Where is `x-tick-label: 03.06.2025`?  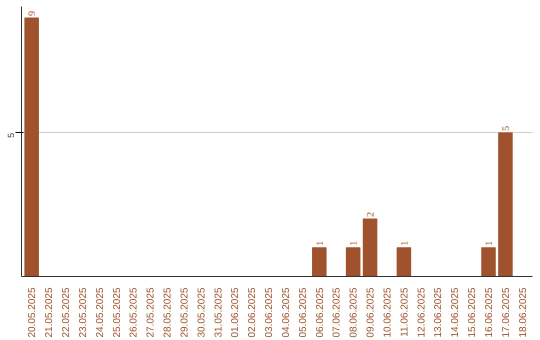
x-tick-label: 03.06.2025 is located at coordinates (270, 312).